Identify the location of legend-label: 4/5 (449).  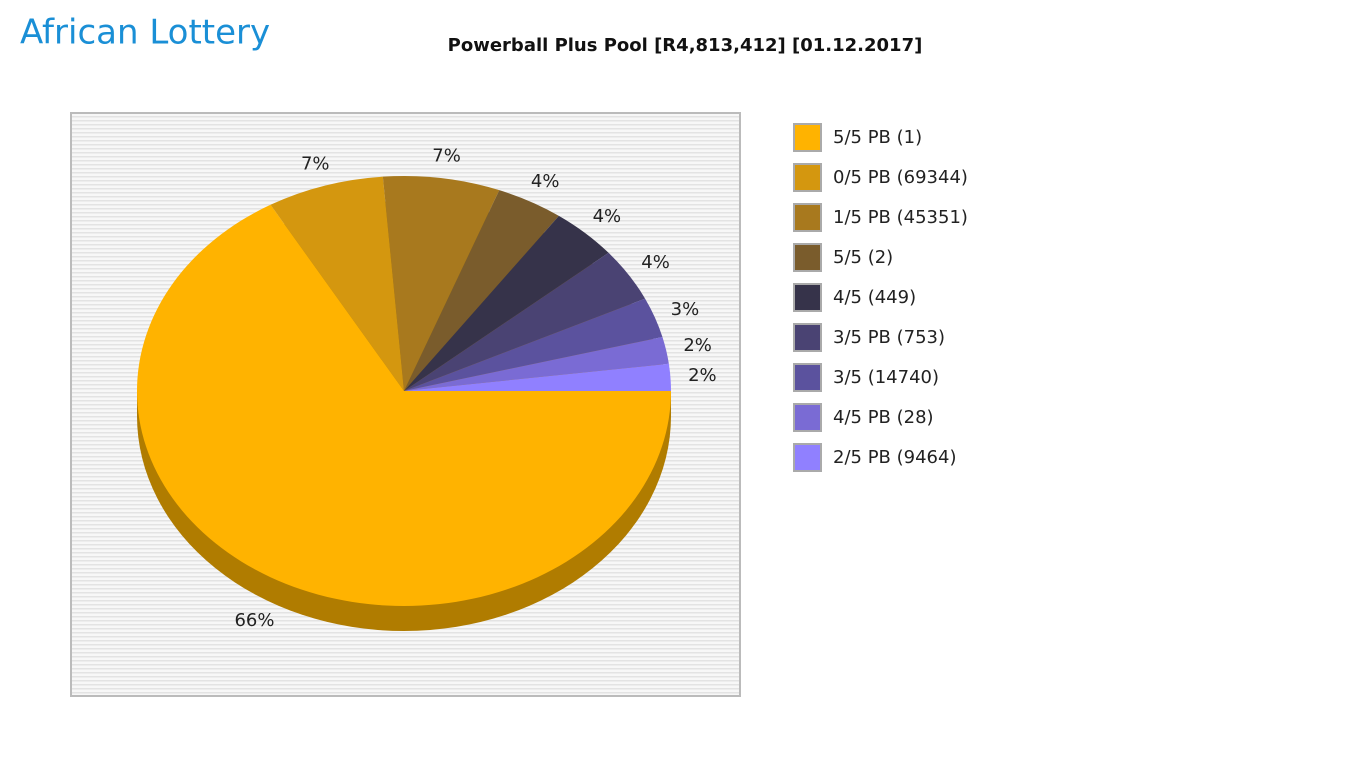
(874, 297).